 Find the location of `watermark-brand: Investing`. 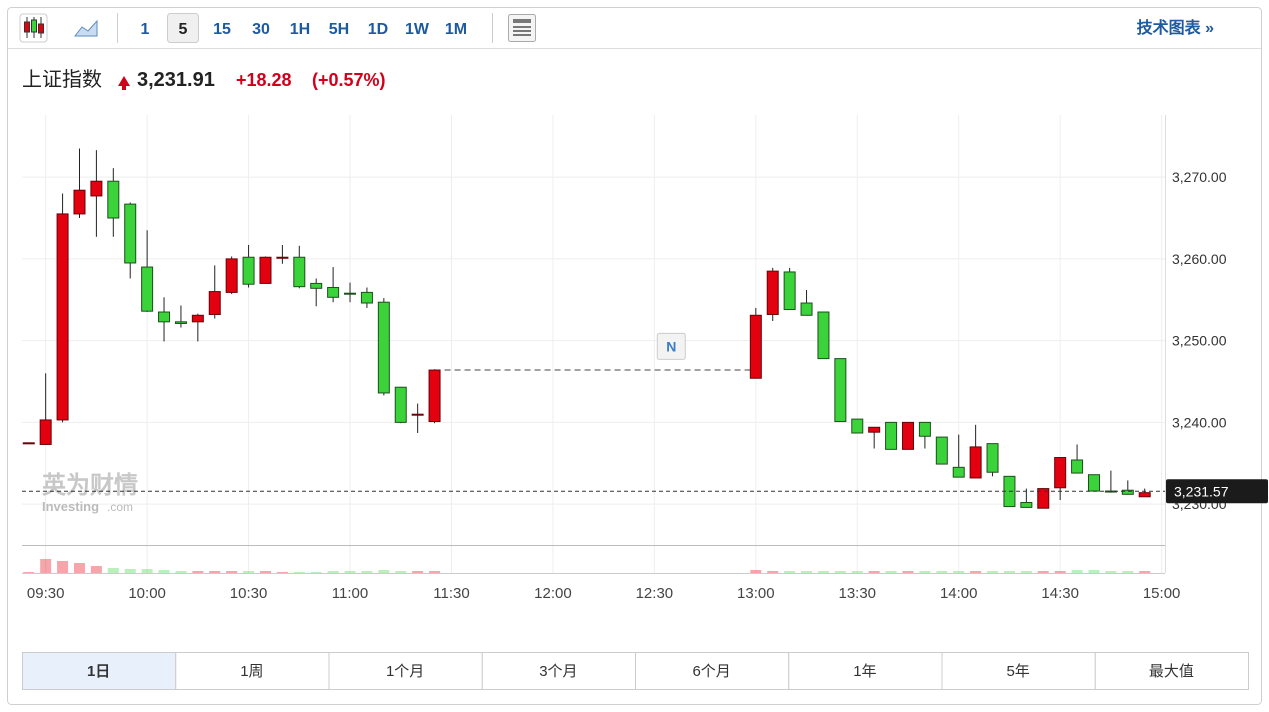

watermark-brand: Investing is located at coordinates (70, 506).